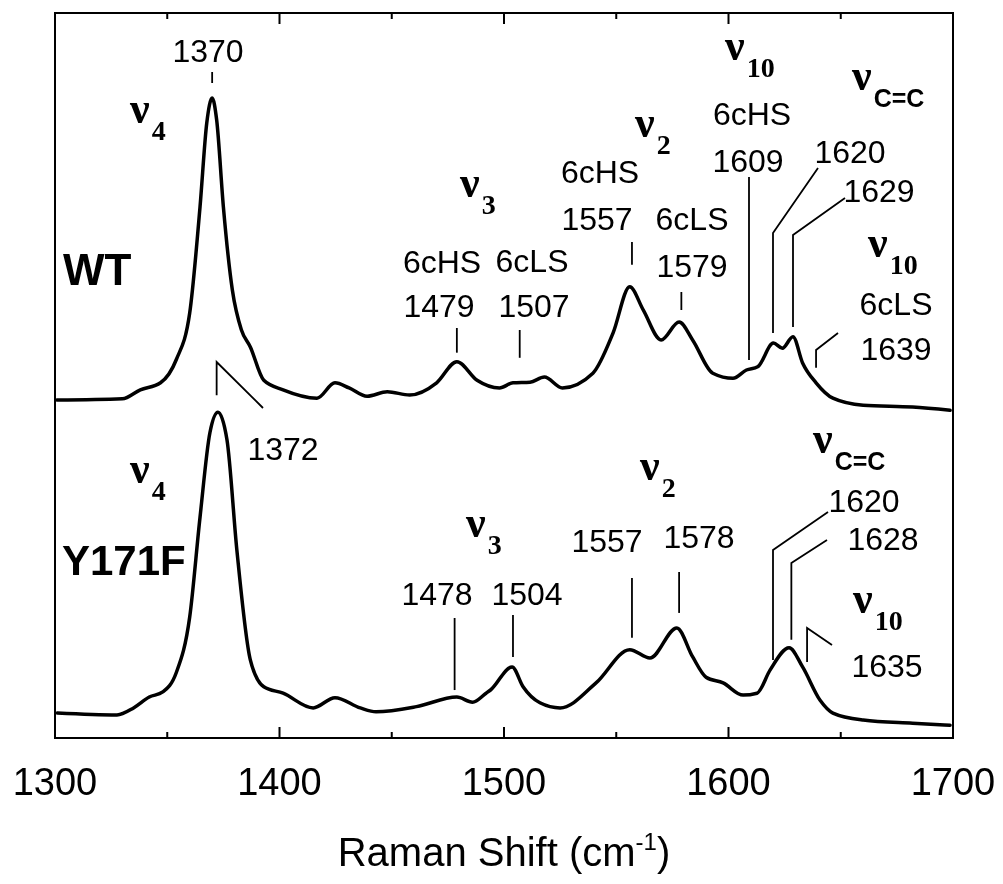 Image resolution: width=1003 pixels, height=884 pixels. I want to click on annotation: ν$_{2}$, so click(657, 472).